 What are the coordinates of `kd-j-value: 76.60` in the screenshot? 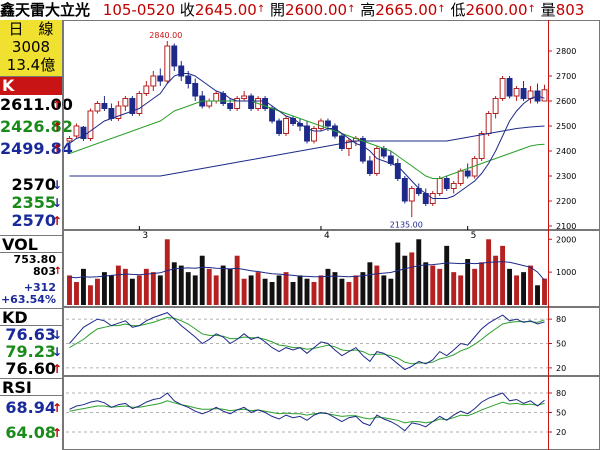 It's located at (30, 368).